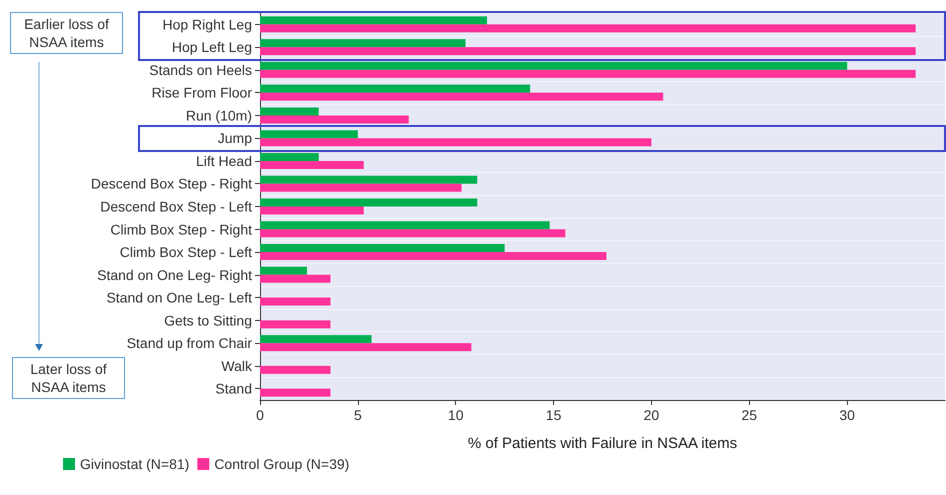 The image size is (946, 495). What do you see at coordinates (237, 366) in the screenshot?
I see `y-tick-label: Walk` at bounding box center [237, 366].